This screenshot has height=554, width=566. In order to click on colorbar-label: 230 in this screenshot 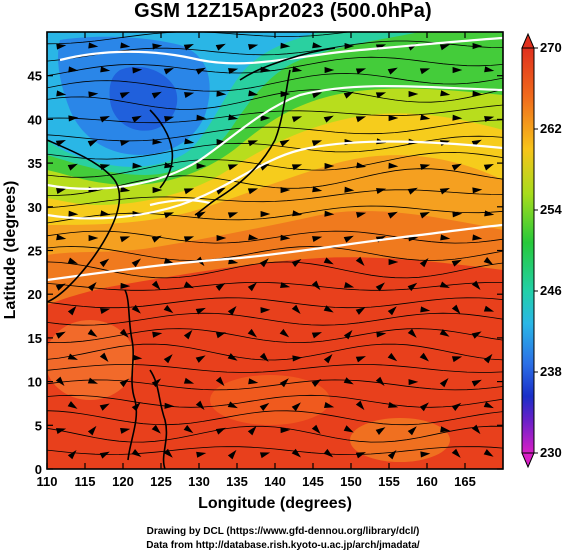, I will do `click(551, 452)`.